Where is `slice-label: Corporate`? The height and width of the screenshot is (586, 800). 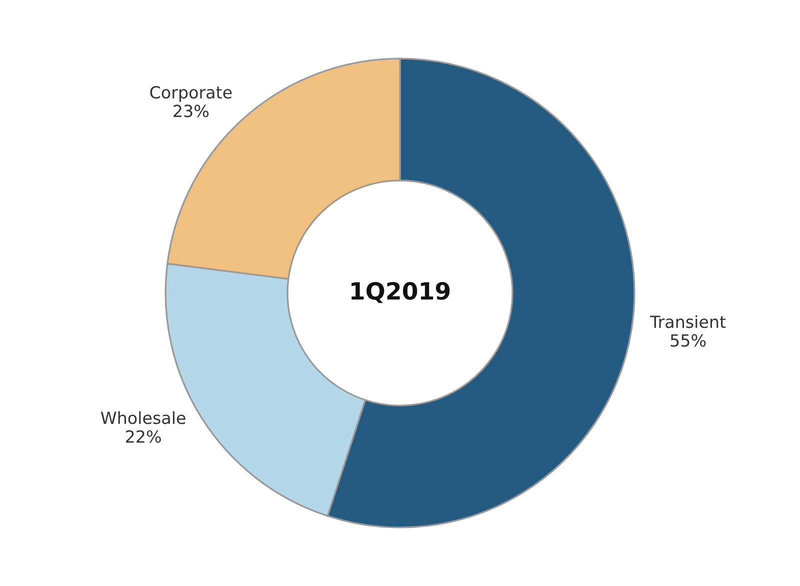
slice-label: Corporate is located at coordinates (191, 94).